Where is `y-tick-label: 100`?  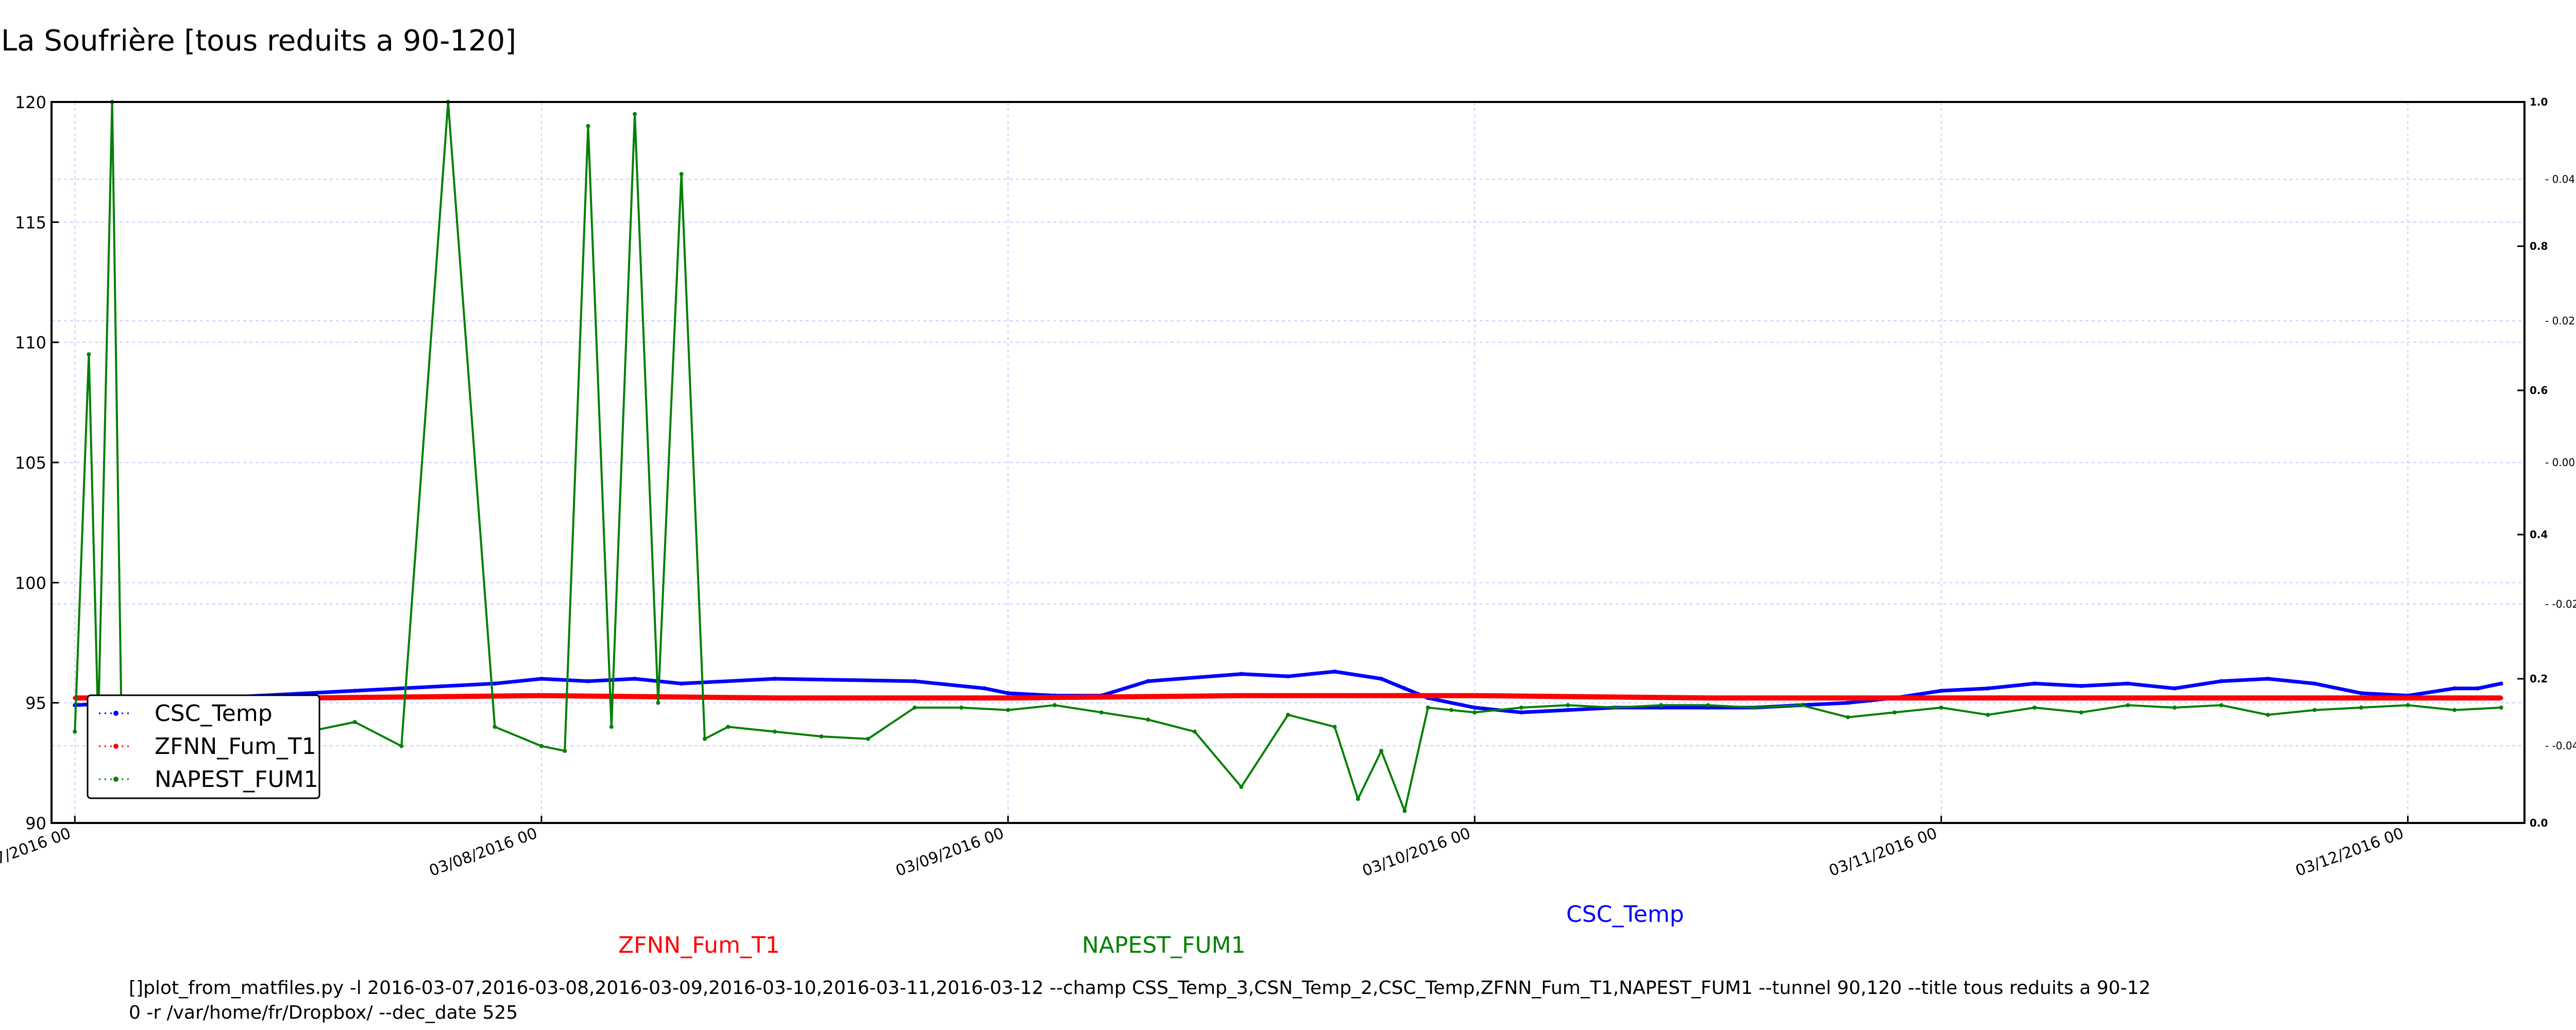 y-tick-label: 100 is located at coordinates (30, 583).